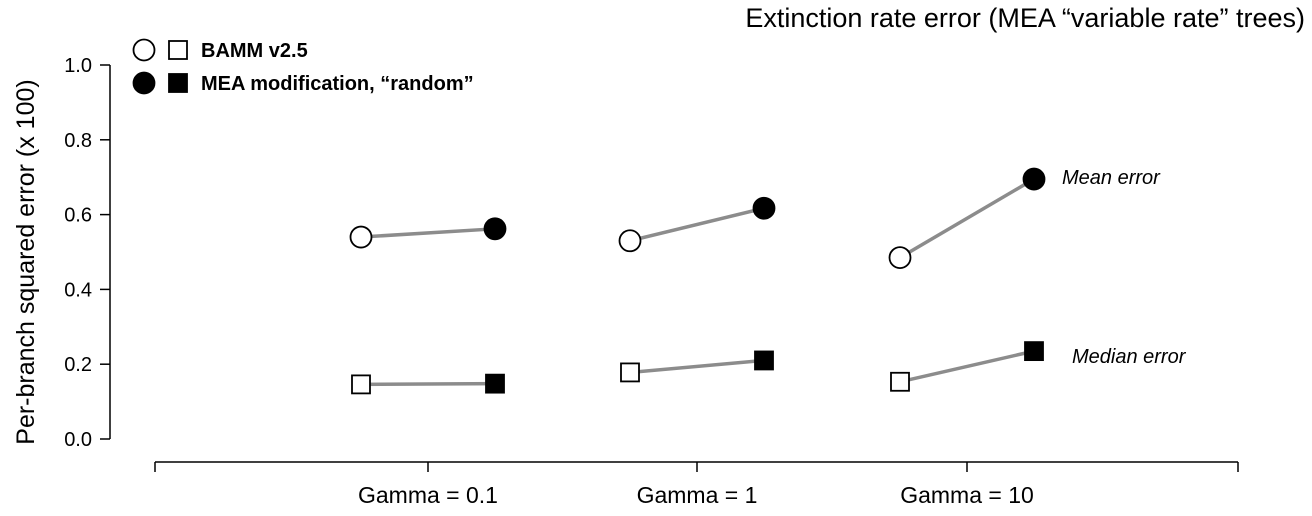 This screenshot has height=516, width=1312. I want to click on y-ticks: 0.0 0.2 0.4 0.6 0.8 1.0, so click(87, 253).